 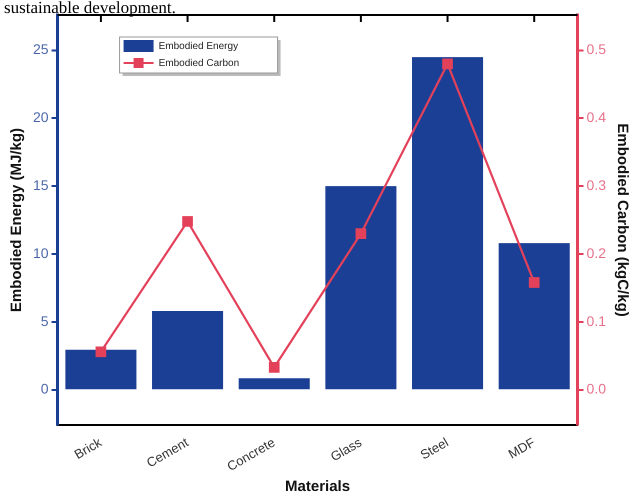 What do you see at coordinates (44, 320) in the screenshot?
I see `y-tick-label: 5` at bounding box center [44, 320].